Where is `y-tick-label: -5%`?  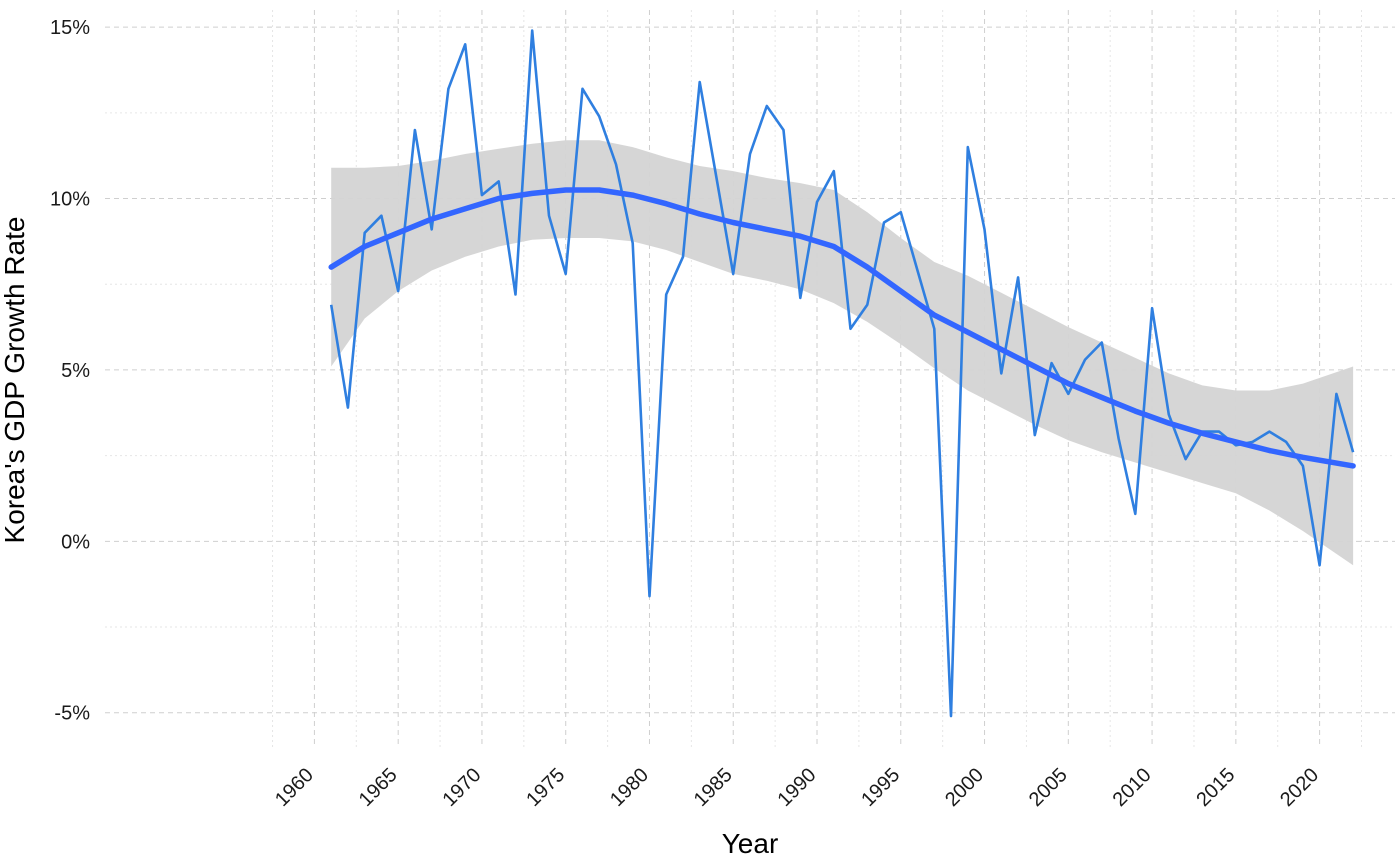
y-tick-label: -5% is located at coordinates (72, 714).